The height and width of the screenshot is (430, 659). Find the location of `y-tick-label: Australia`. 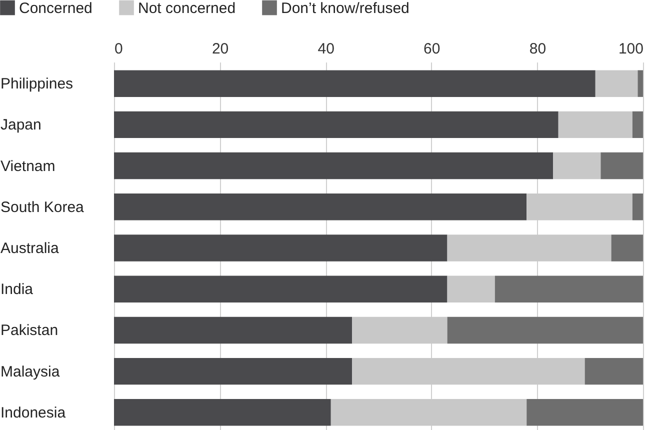

y-tick-label: Australia is located at coordinates (30, 248).